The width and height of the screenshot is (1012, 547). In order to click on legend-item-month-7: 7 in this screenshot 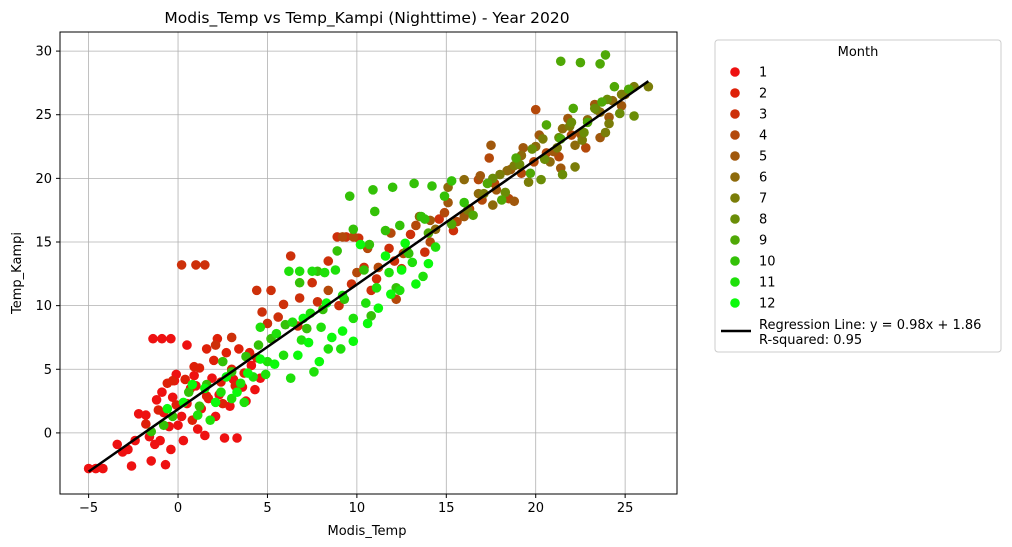, I will do `click(748, 199)`.